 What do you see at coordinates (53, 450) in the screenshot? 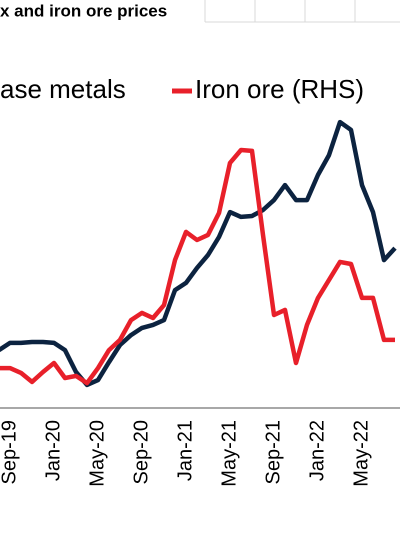
I see `x-tick-label: Jan-20` at bounding box center [53, 450].